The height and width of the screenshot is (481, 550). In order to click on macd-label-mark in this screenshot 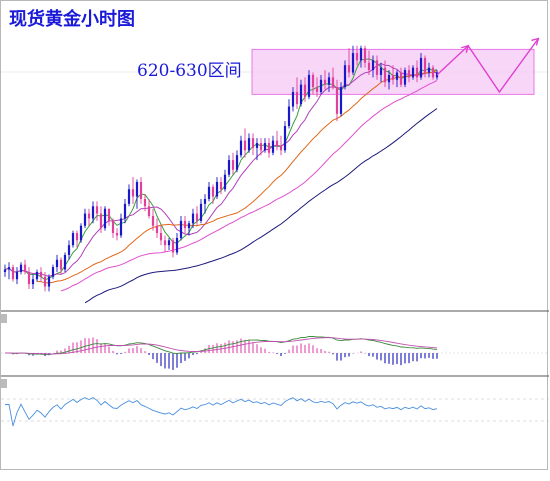, I will do `click(4, 318)`.